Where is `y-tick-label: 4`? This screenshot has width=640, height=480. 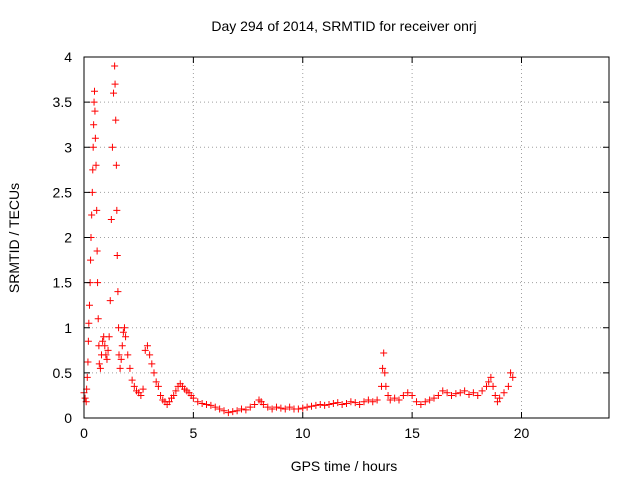
y-tick-label: 4 is located at coordinates (68, 57).